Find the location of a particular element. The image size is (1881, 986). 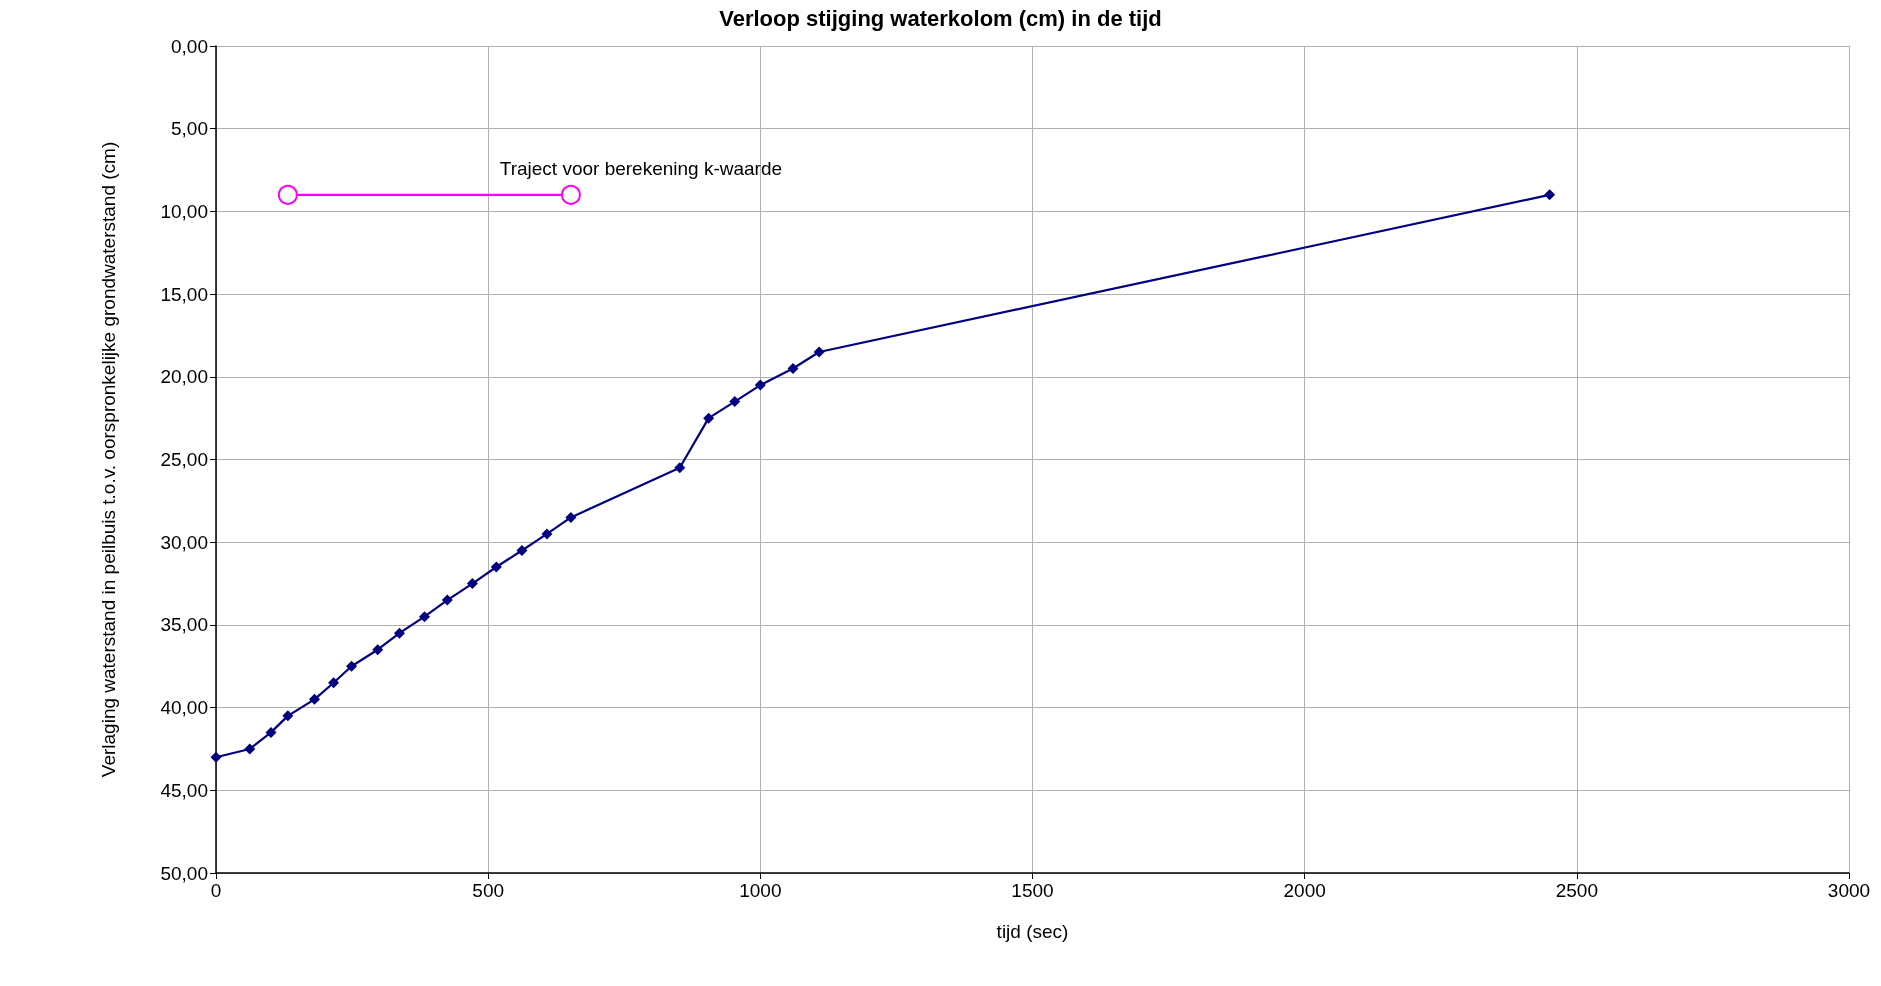

y-tick-label: 10,00 is located at coordinates (184, 211).